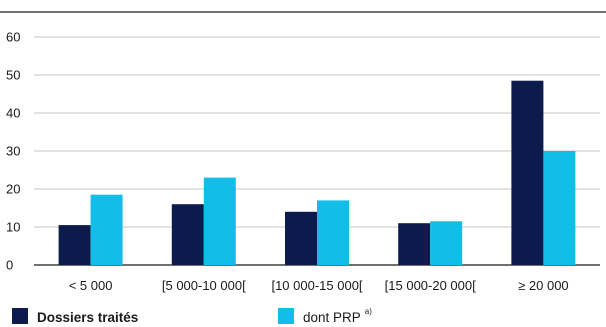  Describe the element at coordinates (543, 285) in the screenshot. I see `x-tick-label: ≥ 20 000` at that location.